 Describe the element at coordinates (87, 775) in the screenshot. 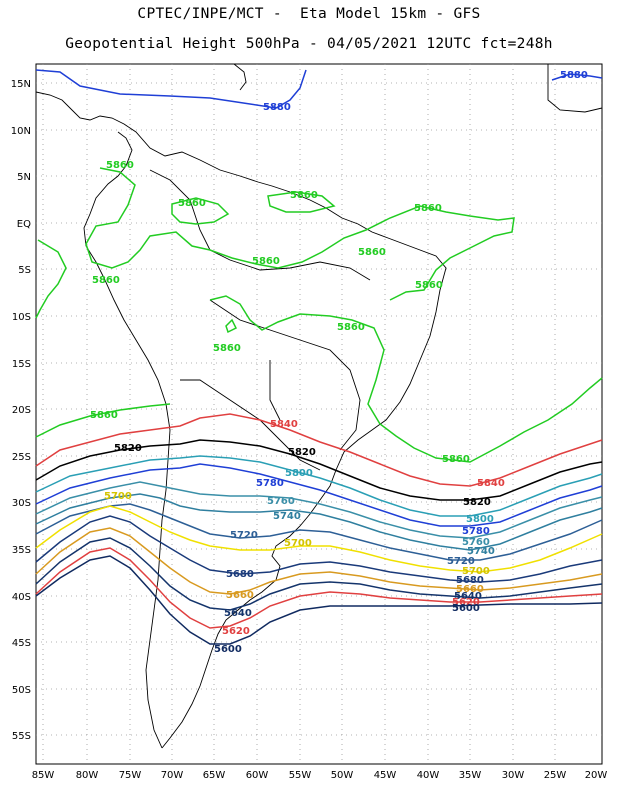

I see `lon-label: 80W` at that location.